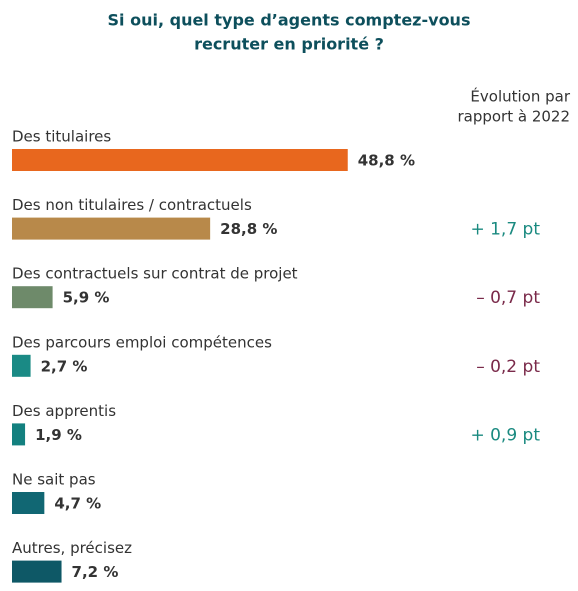  What do you see at coordinates (505, 435) in the screenshot?
I see `evolution-label: + 0,9 pt` at bounding box center [505, 435].